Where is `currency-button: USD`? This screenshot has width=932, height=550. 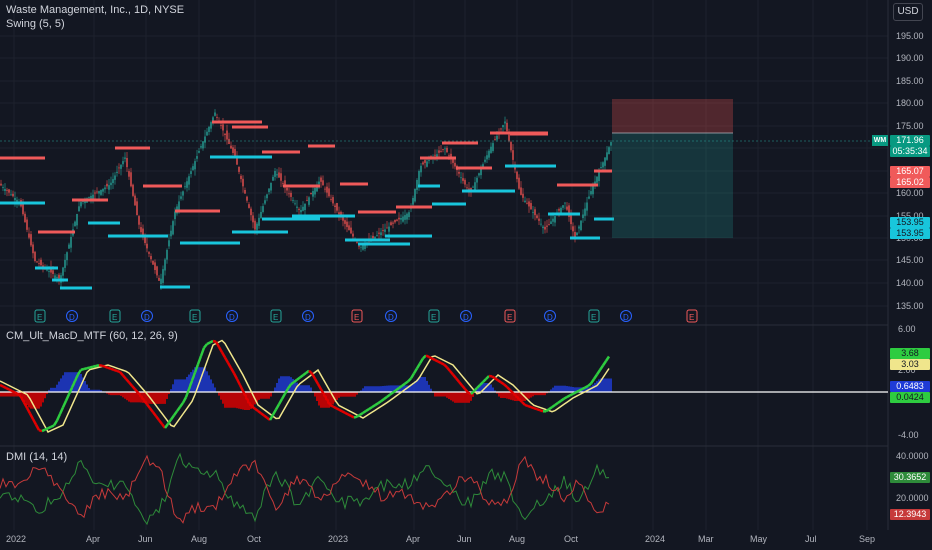
currency-button: USD is located at coordinates (908, 12).